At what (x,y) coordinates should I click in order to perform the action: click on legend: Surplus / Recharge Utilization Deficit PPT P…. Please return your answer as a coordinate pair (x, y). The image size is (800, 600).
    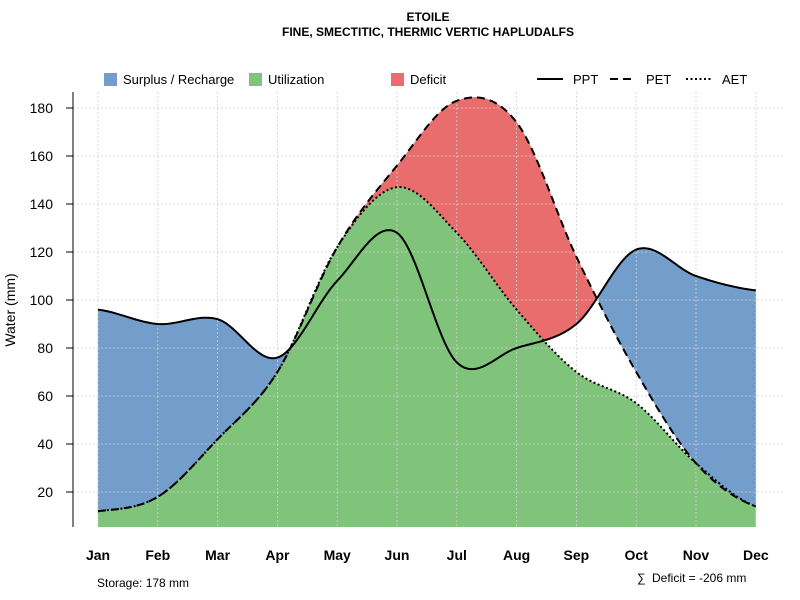
    Looking at the image, I should click on (425, 79).